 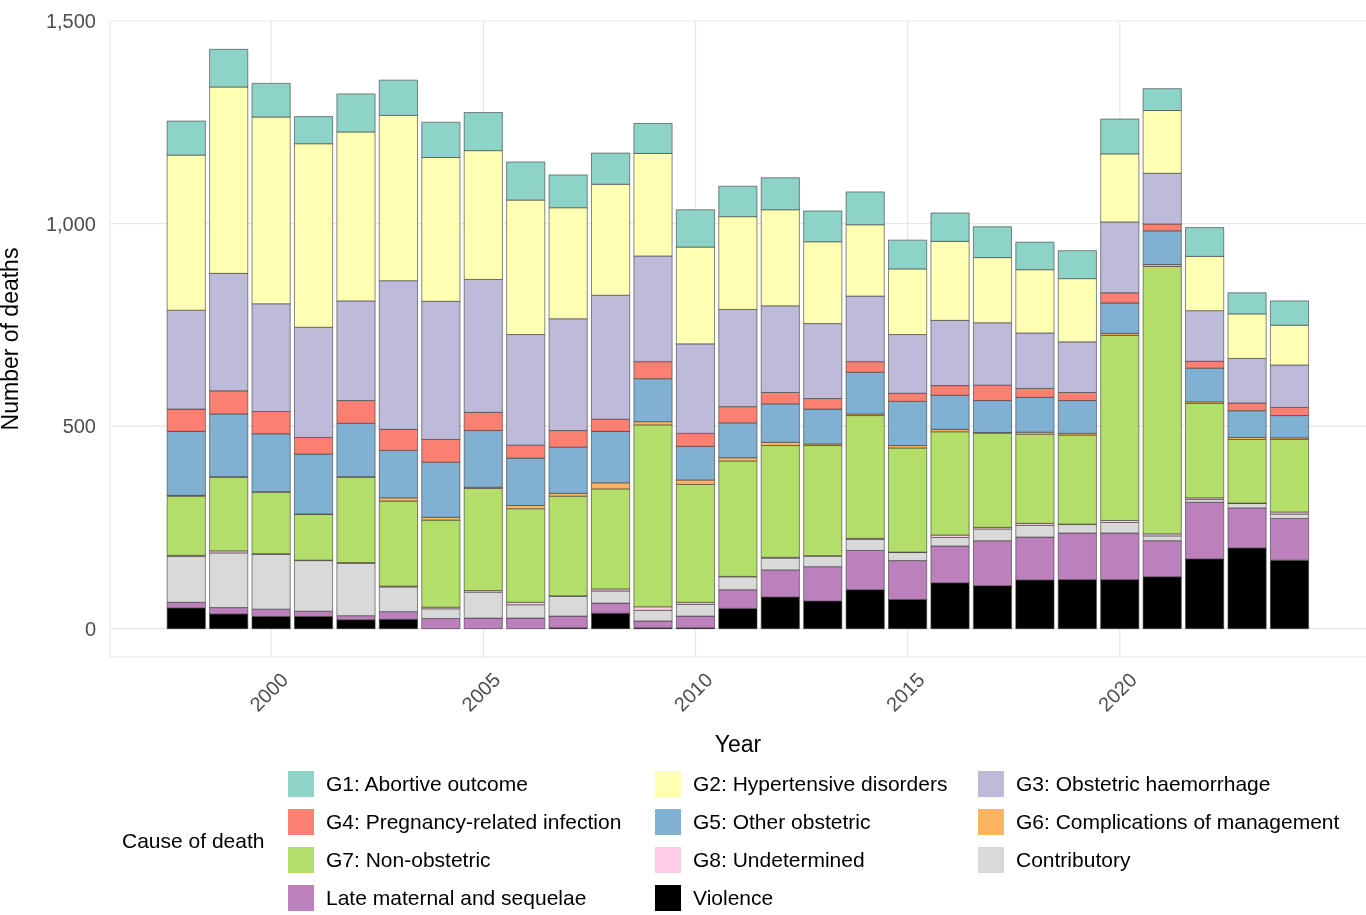 What do you see at coordinates (12, 339) in the screenshot?
I see `y-axis-title: Number of deaths` at bounding box center [12, 339].